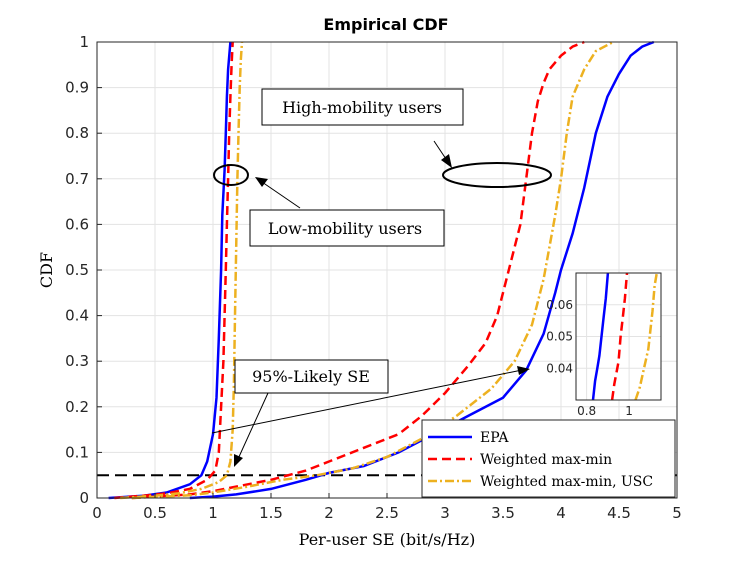 The width and height of the screenshot is (747, 566). What do you see at coordinates (387, 513) in the screenshot?
I see `x-tick-label: 2.5` at bounding box center [387, 513].